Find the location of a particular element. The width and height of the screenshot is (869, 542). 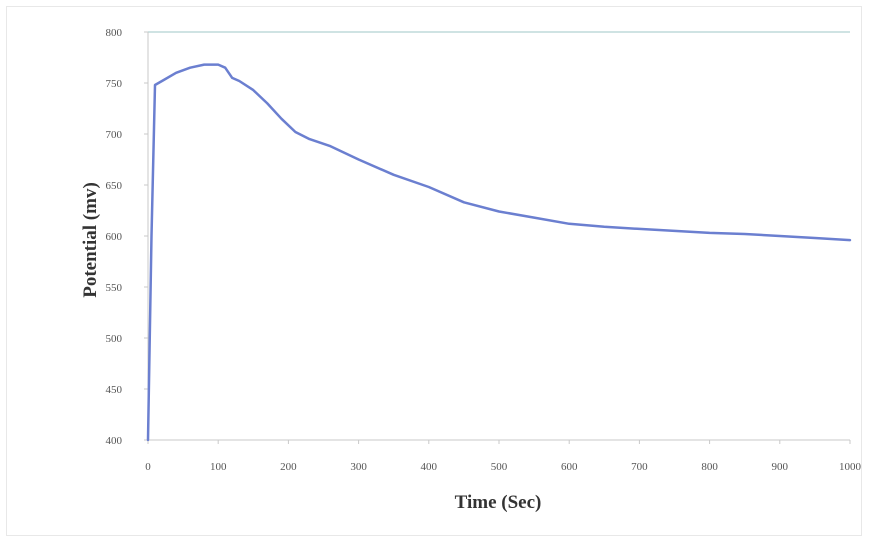

y-tick-label: 800 is located at coordinates (114, 33).